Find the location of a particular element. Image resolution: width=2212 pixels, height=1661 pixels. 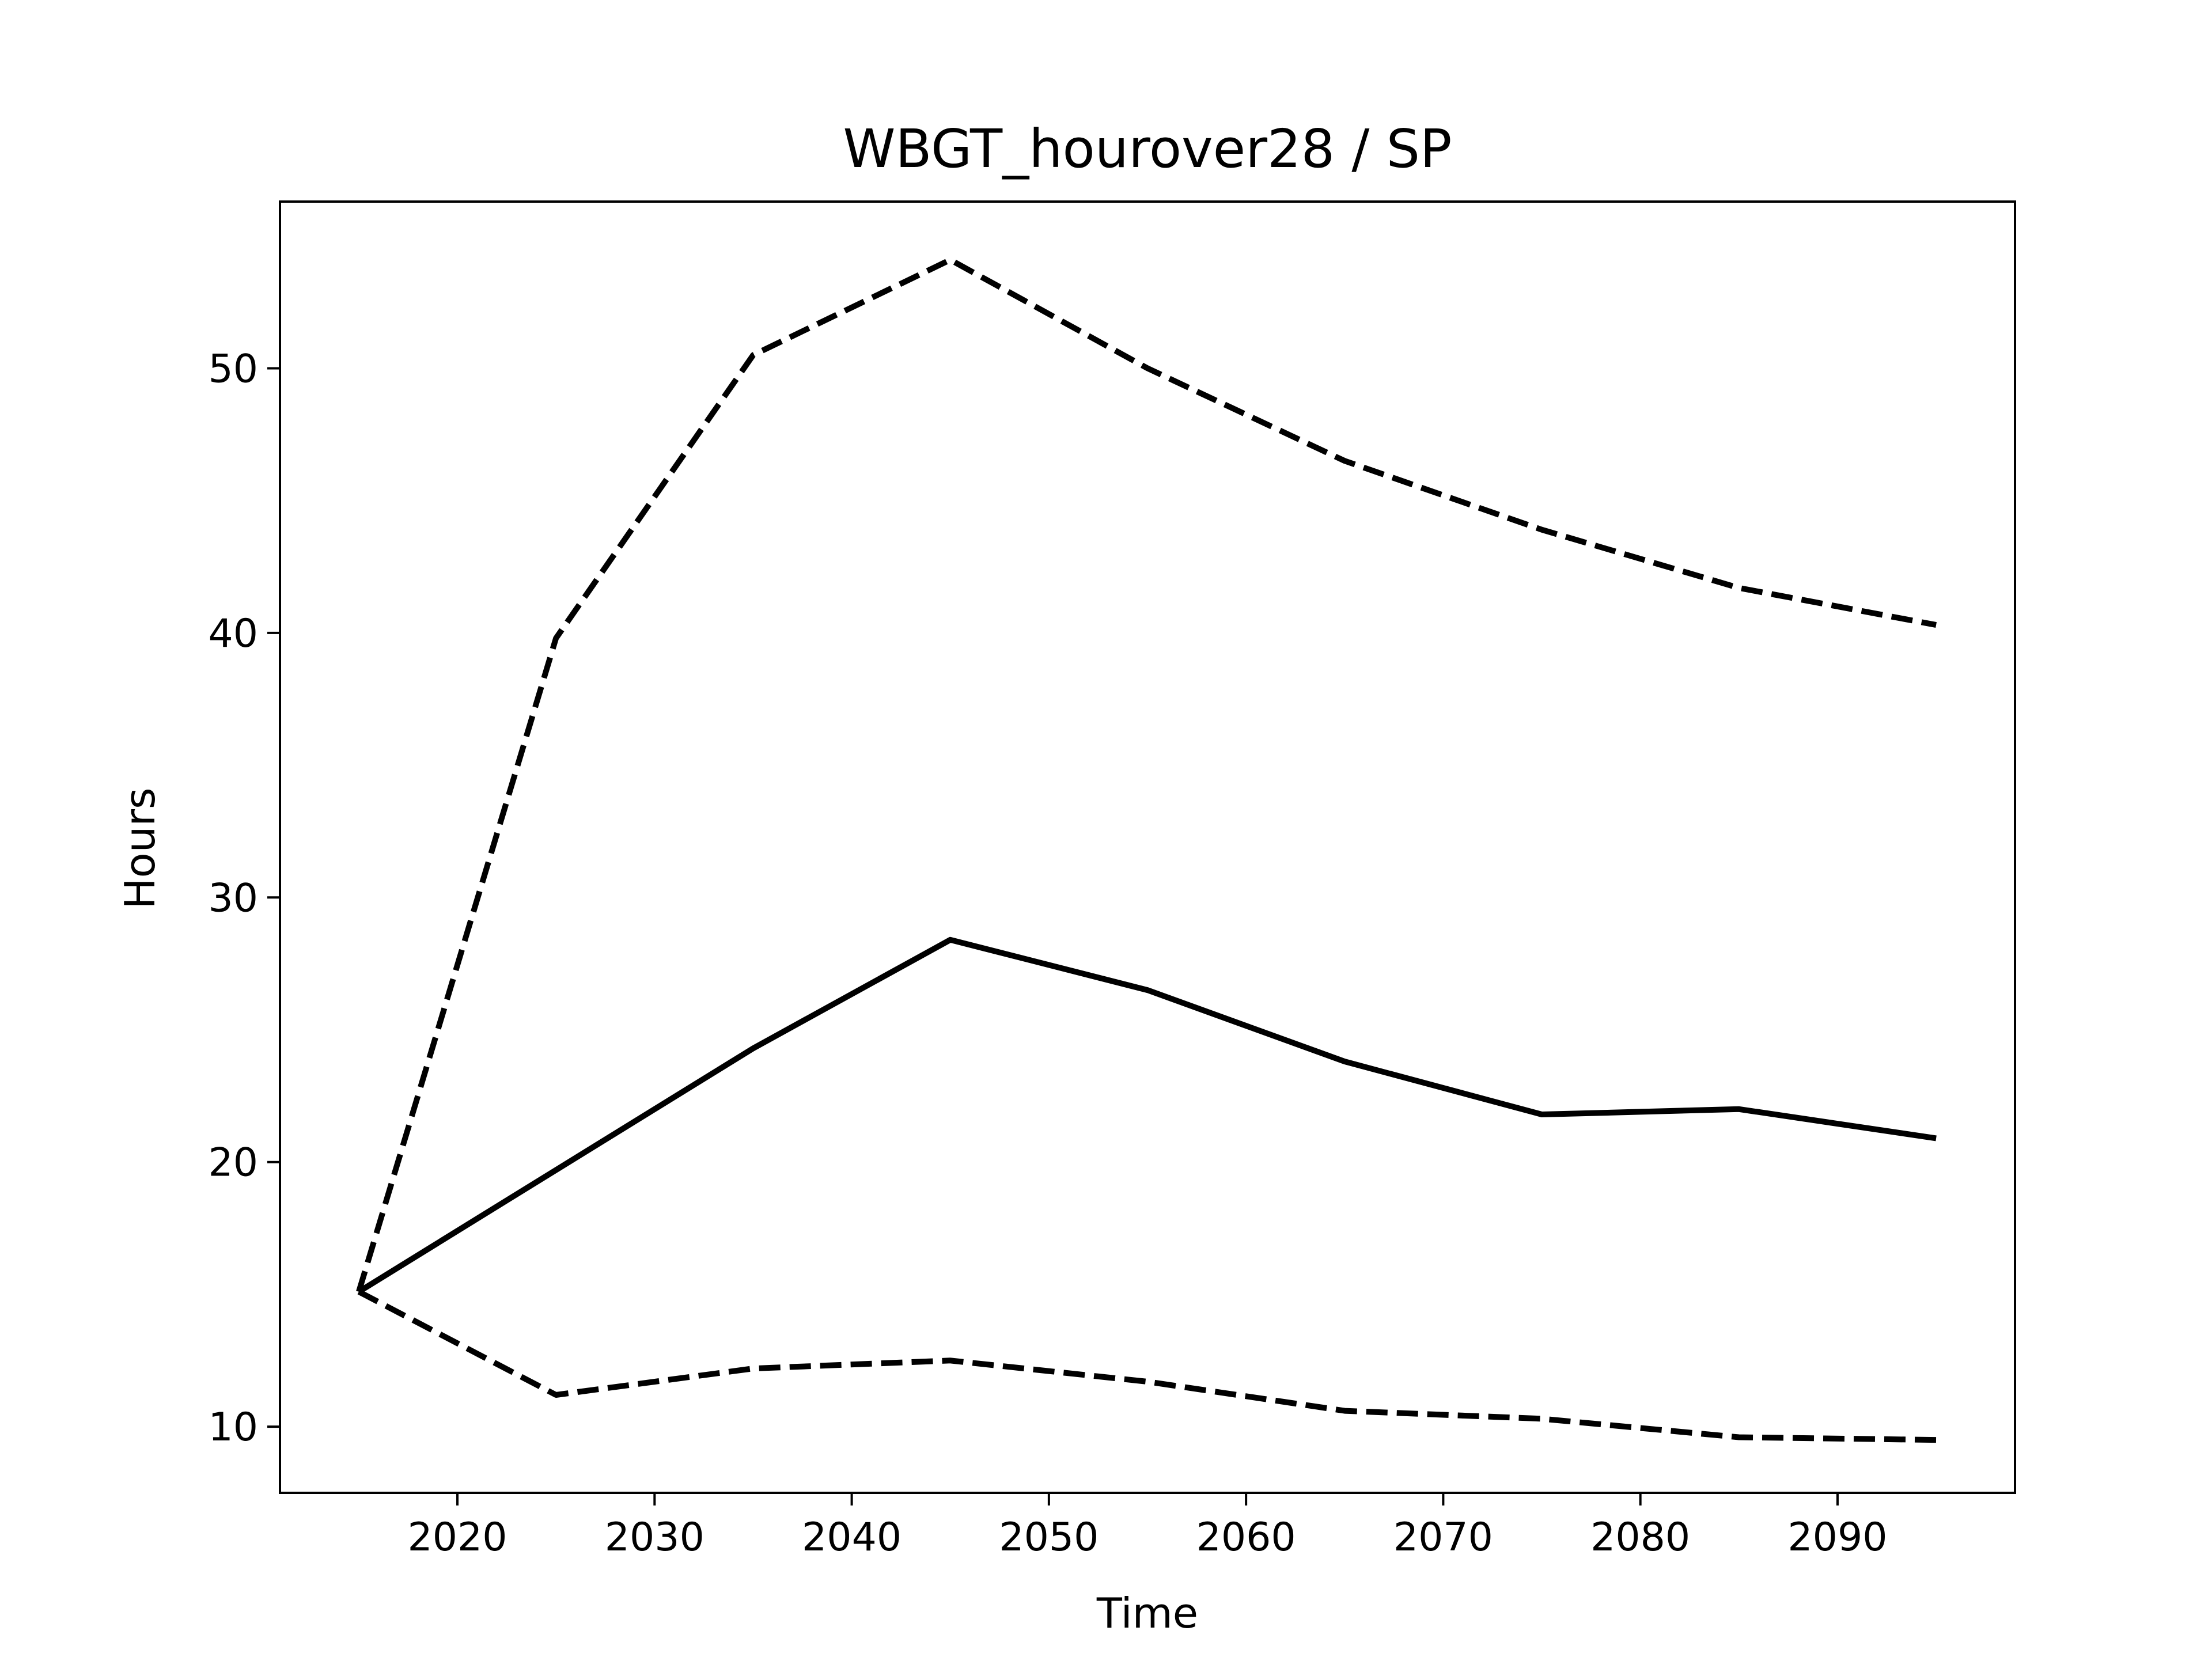

y-axis-label: Hours is located at coordinates (140, 848).